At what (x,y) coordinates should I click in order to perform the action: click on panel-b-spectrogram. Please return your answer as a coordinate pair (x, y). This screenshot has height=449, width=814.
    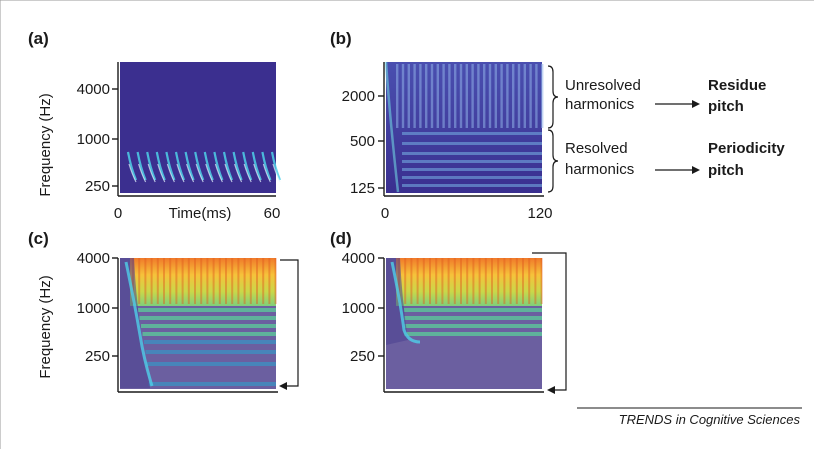
    Looking at the image, I should click on (464, 127).